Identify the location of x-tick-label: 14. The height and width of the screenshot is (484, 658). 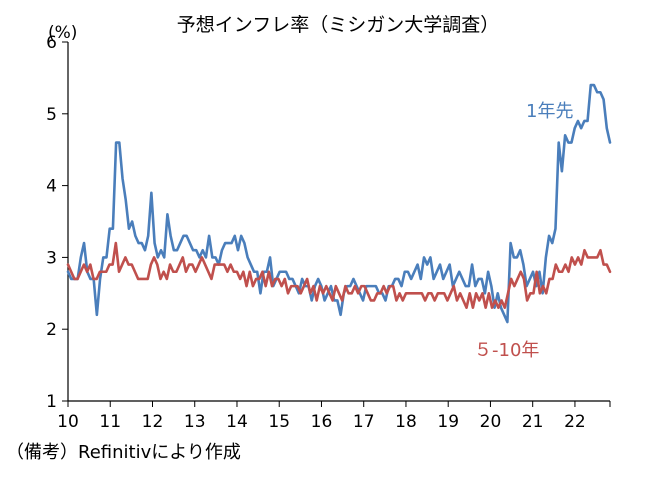
(237, 422).